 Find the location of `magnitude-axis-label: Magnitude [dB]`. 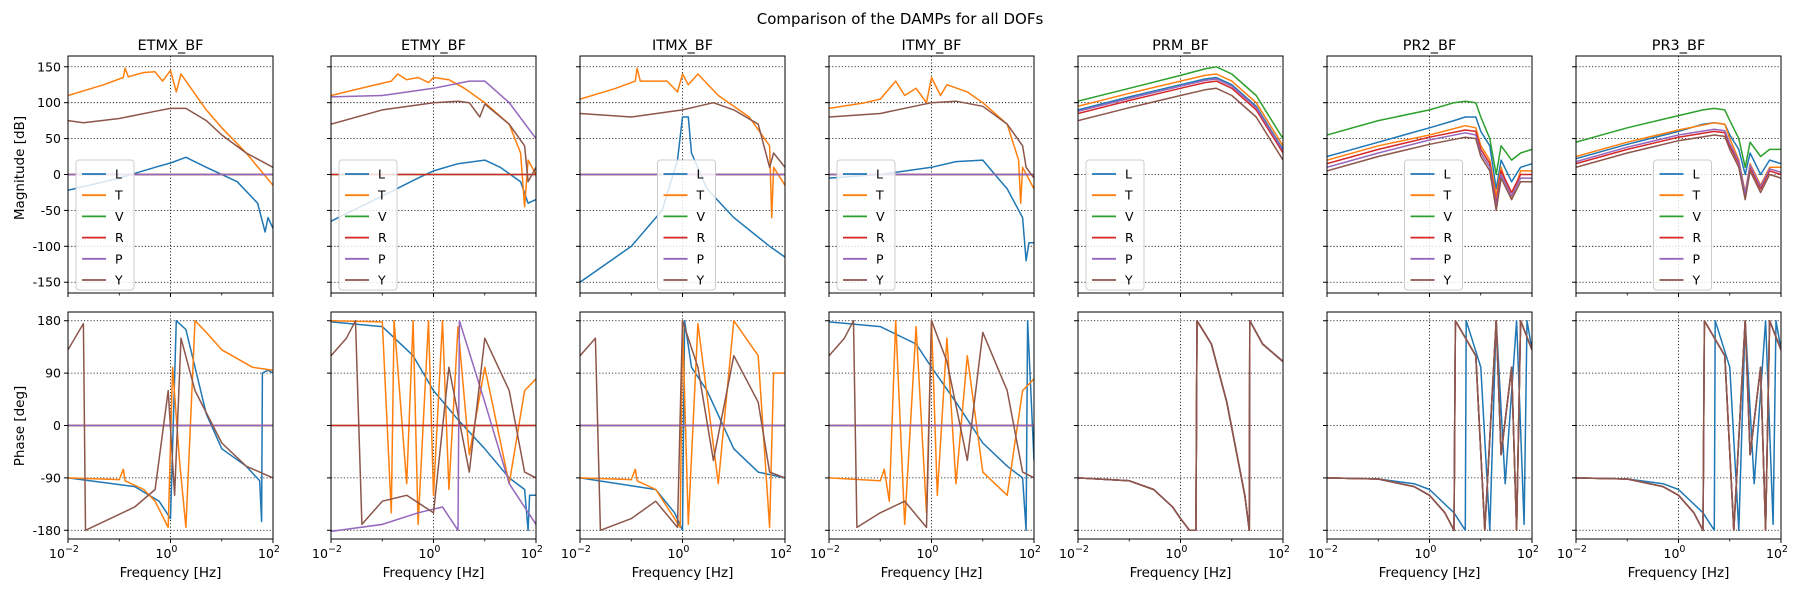

magnitude-axis-label: Magnitude [dB] is located at coordinates (20, 168).